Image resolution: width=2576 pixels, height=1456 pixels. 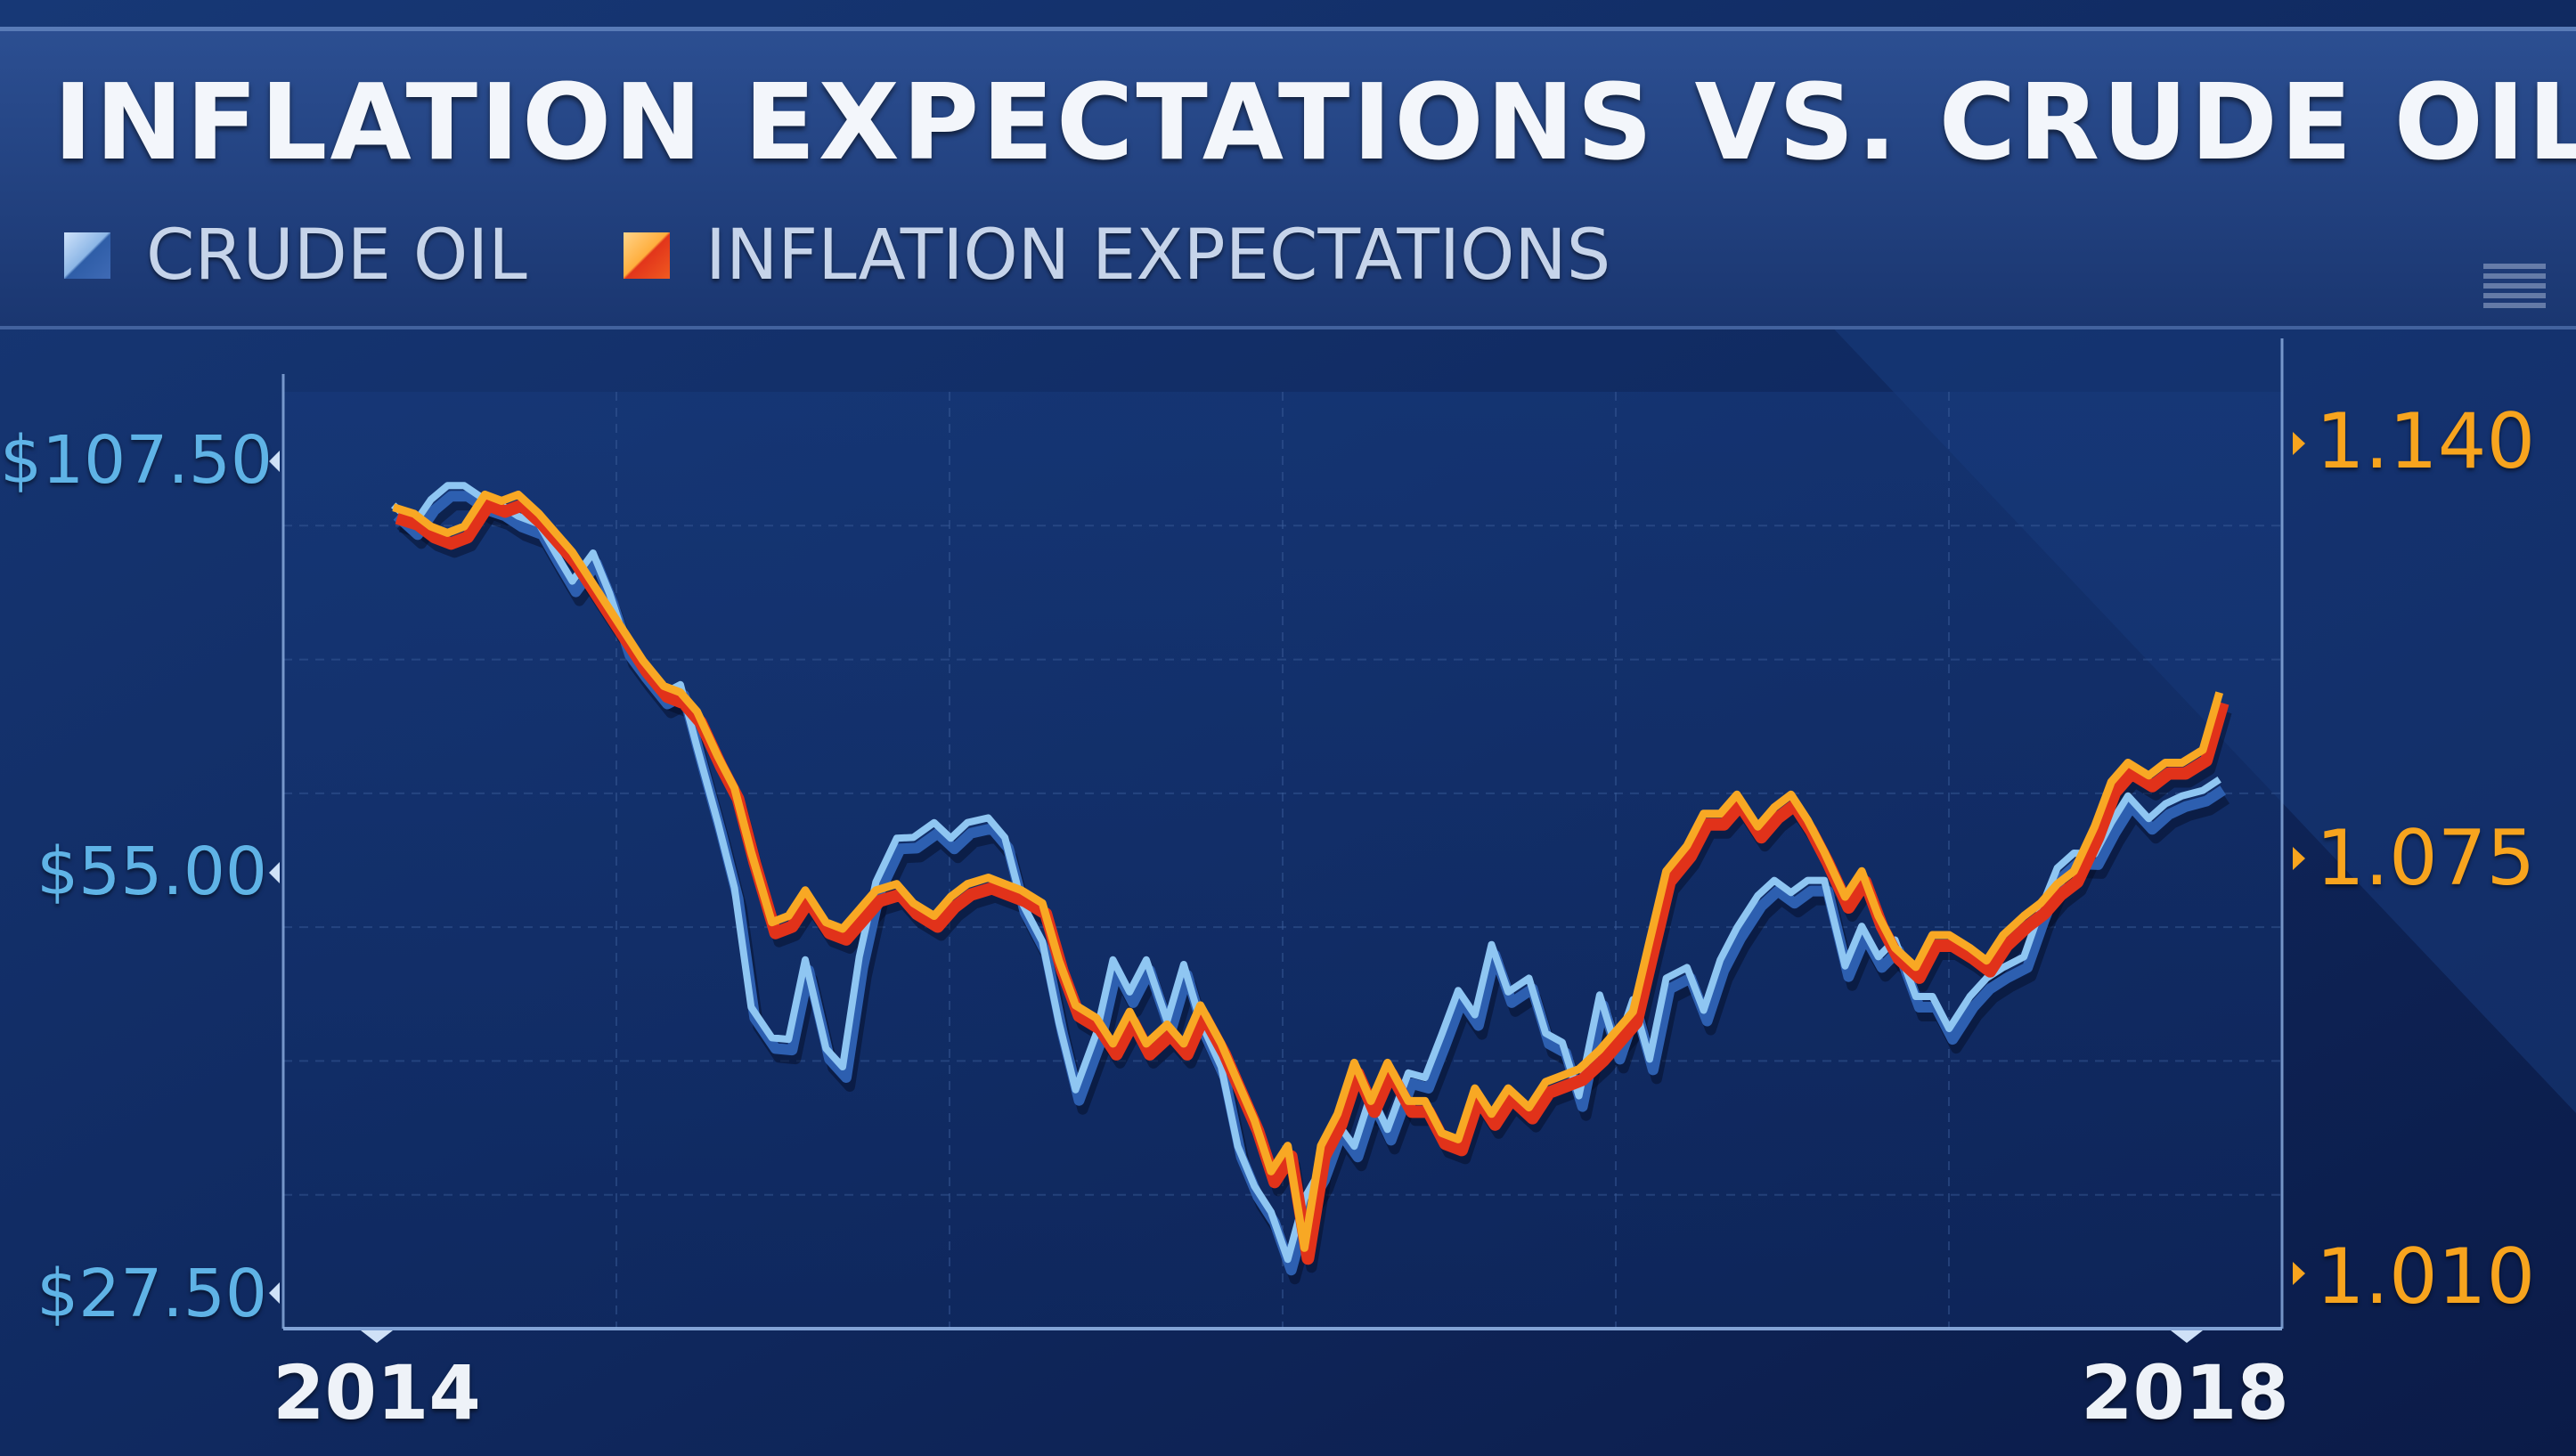 I want to click on legend-swatch-inflation, so click(x=647, y=255).